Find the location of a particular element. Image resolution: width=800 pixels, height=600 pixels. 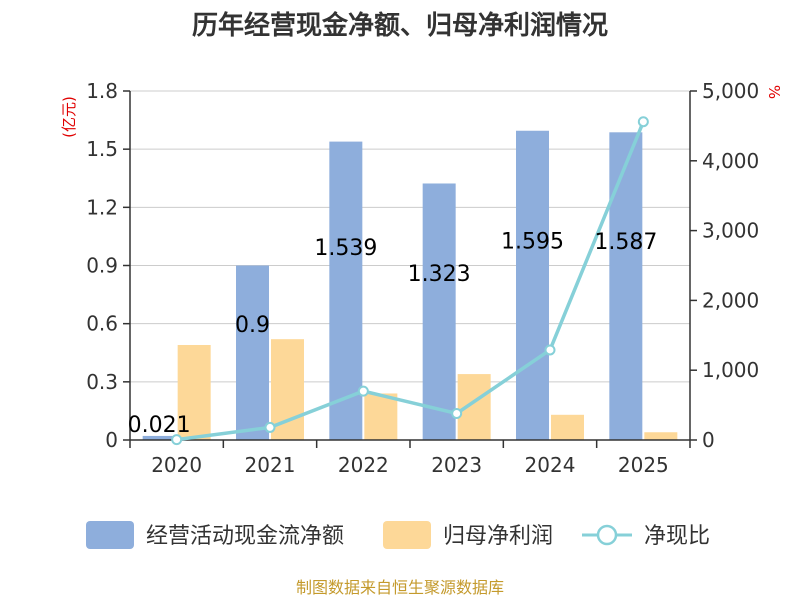

legend-item-cashflow: 经营活动现金流净额 is located at coordinates (215, 535).